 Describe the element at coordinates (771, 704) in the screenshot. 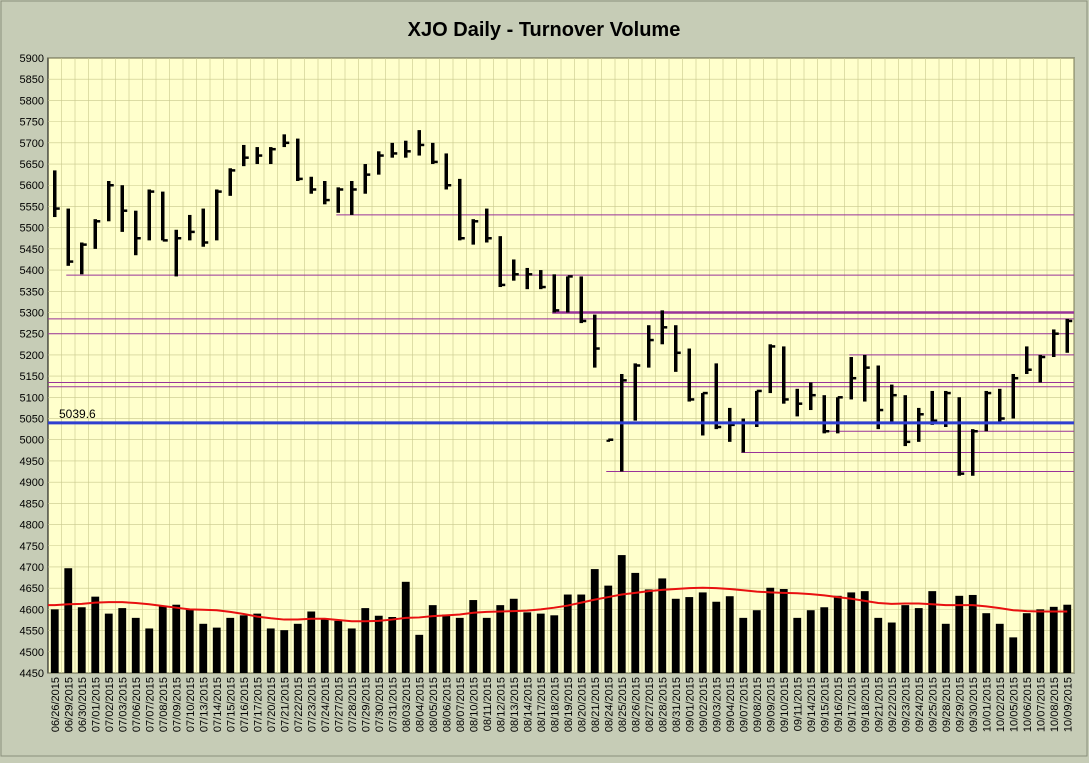

I see `x-tick-label: 09/09/2015` at that location.